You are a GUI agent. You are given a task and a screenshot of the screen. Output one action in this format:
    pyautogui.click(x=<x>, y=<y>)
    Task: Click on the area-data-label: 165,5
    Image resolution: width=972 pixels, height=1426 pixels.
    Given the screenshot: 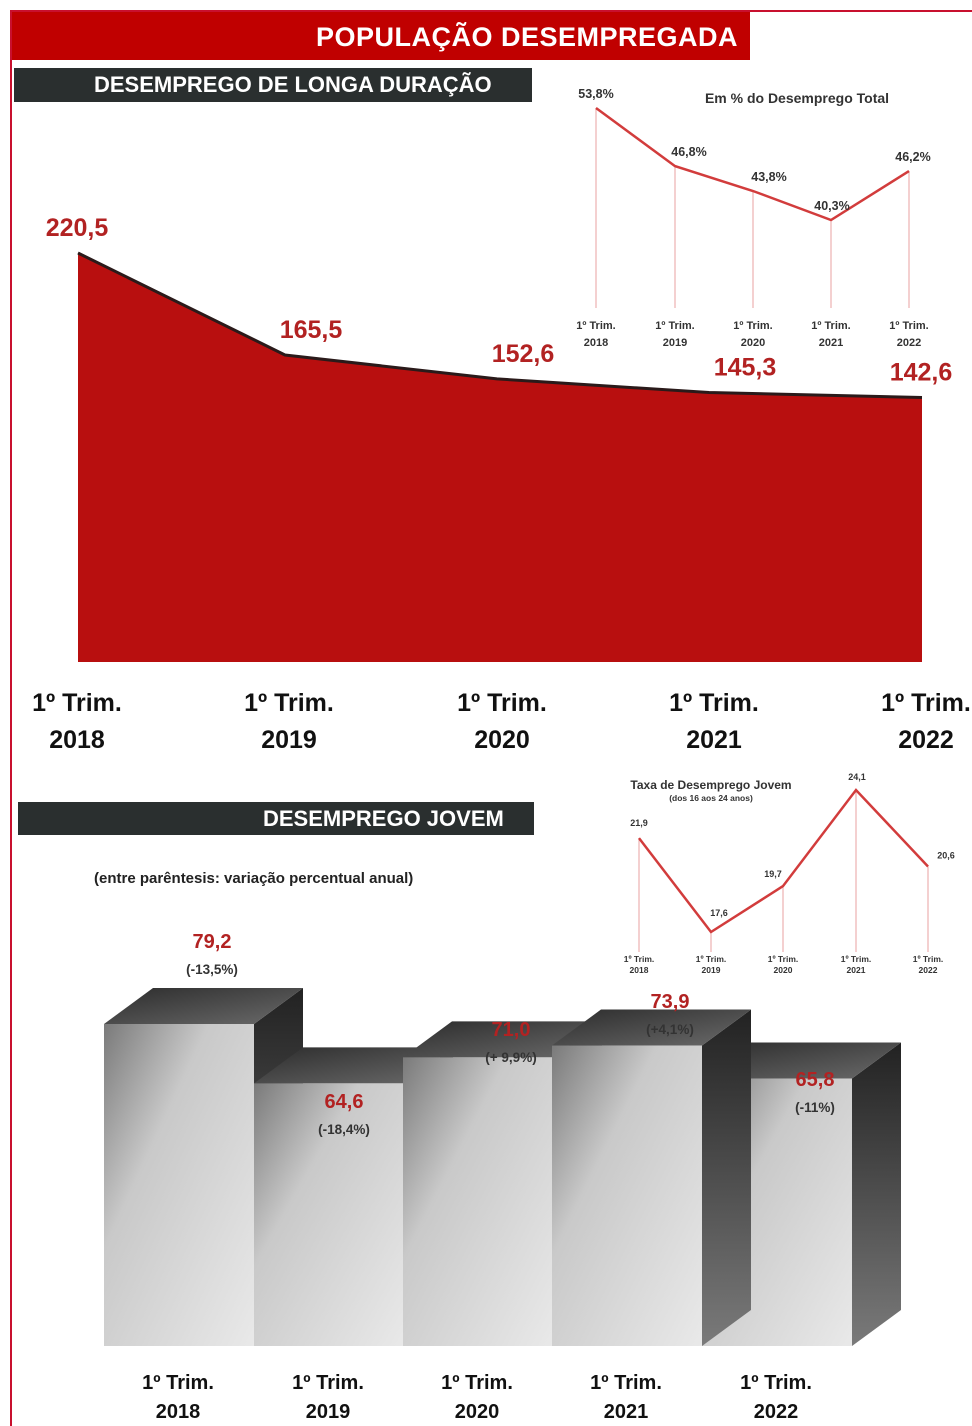 What is the action you would take?
    pyautogui.click(x=311, y=330)
    